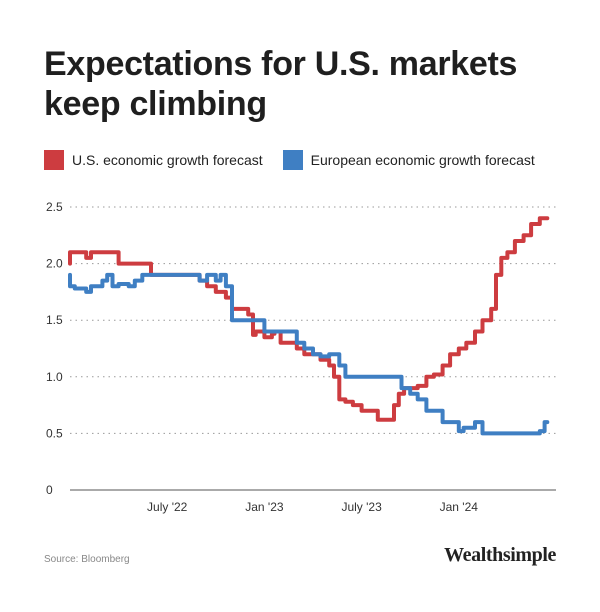 The image size is (600, 612). I want to click on legend-item-us: U.S. economic growth forecast, so click(153, 160).